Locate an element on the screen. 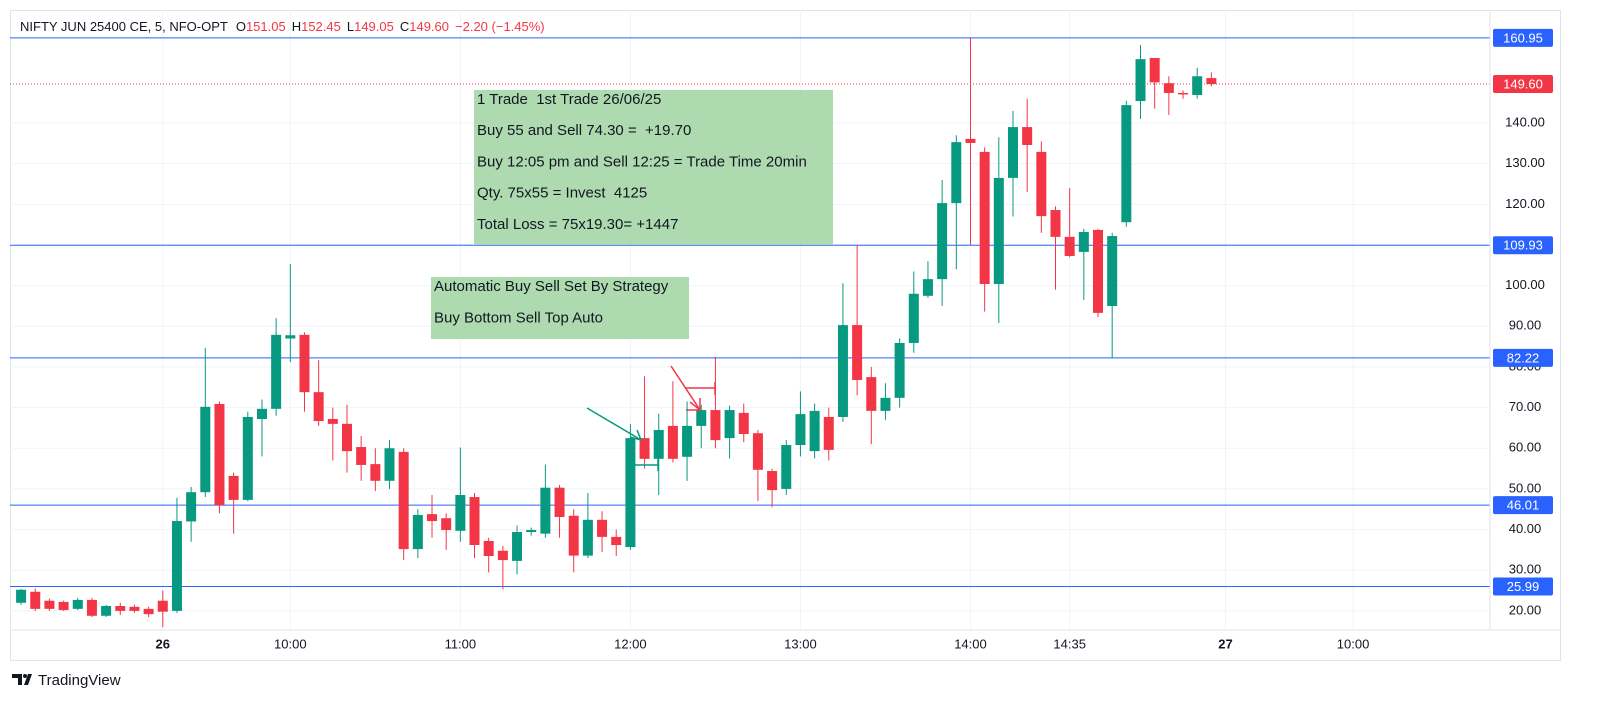  ohlc-item: C149.60 is located at coordinates (424, 26).